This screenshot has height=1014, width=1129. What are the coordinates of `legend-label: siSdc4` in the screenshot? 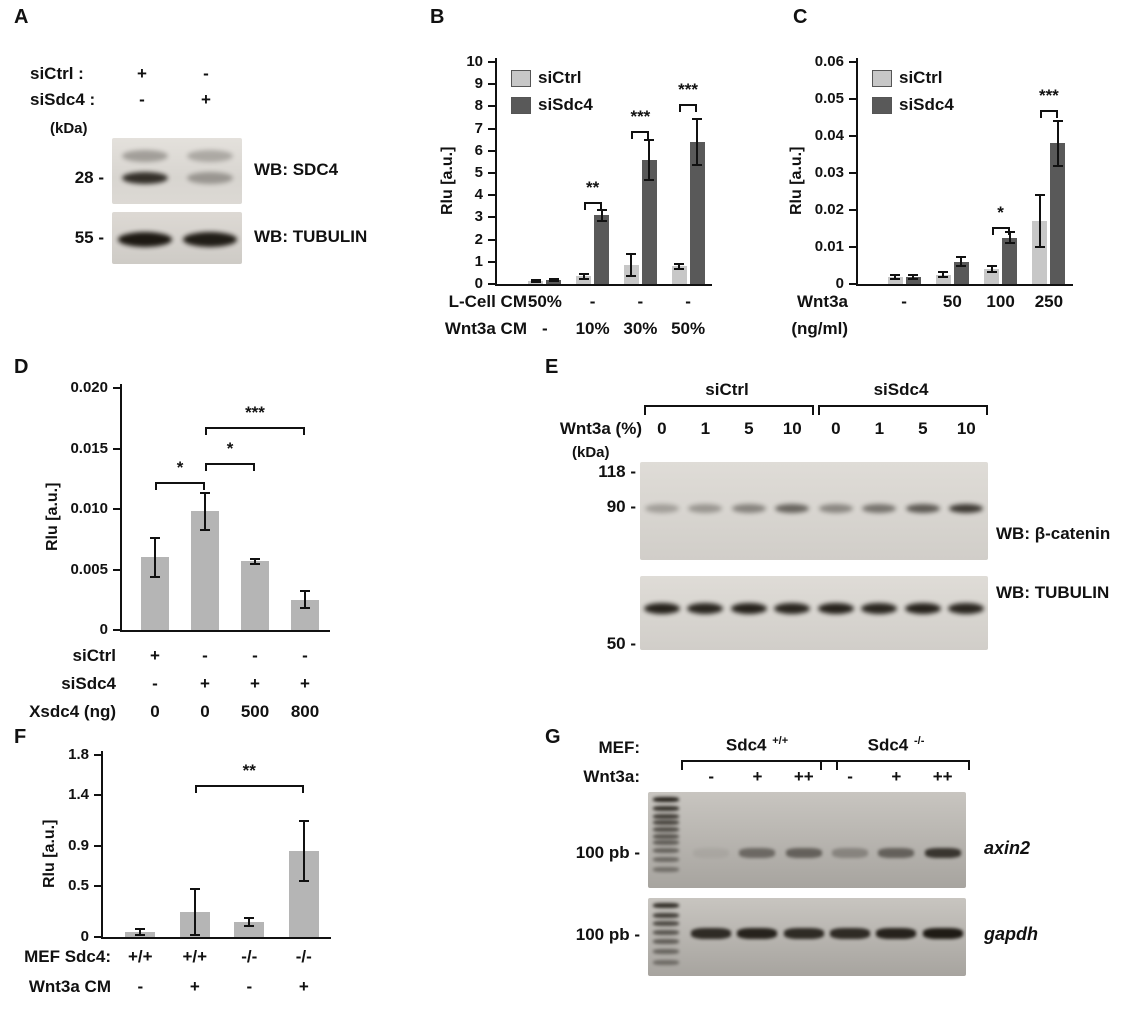 It's located at (926, 104).